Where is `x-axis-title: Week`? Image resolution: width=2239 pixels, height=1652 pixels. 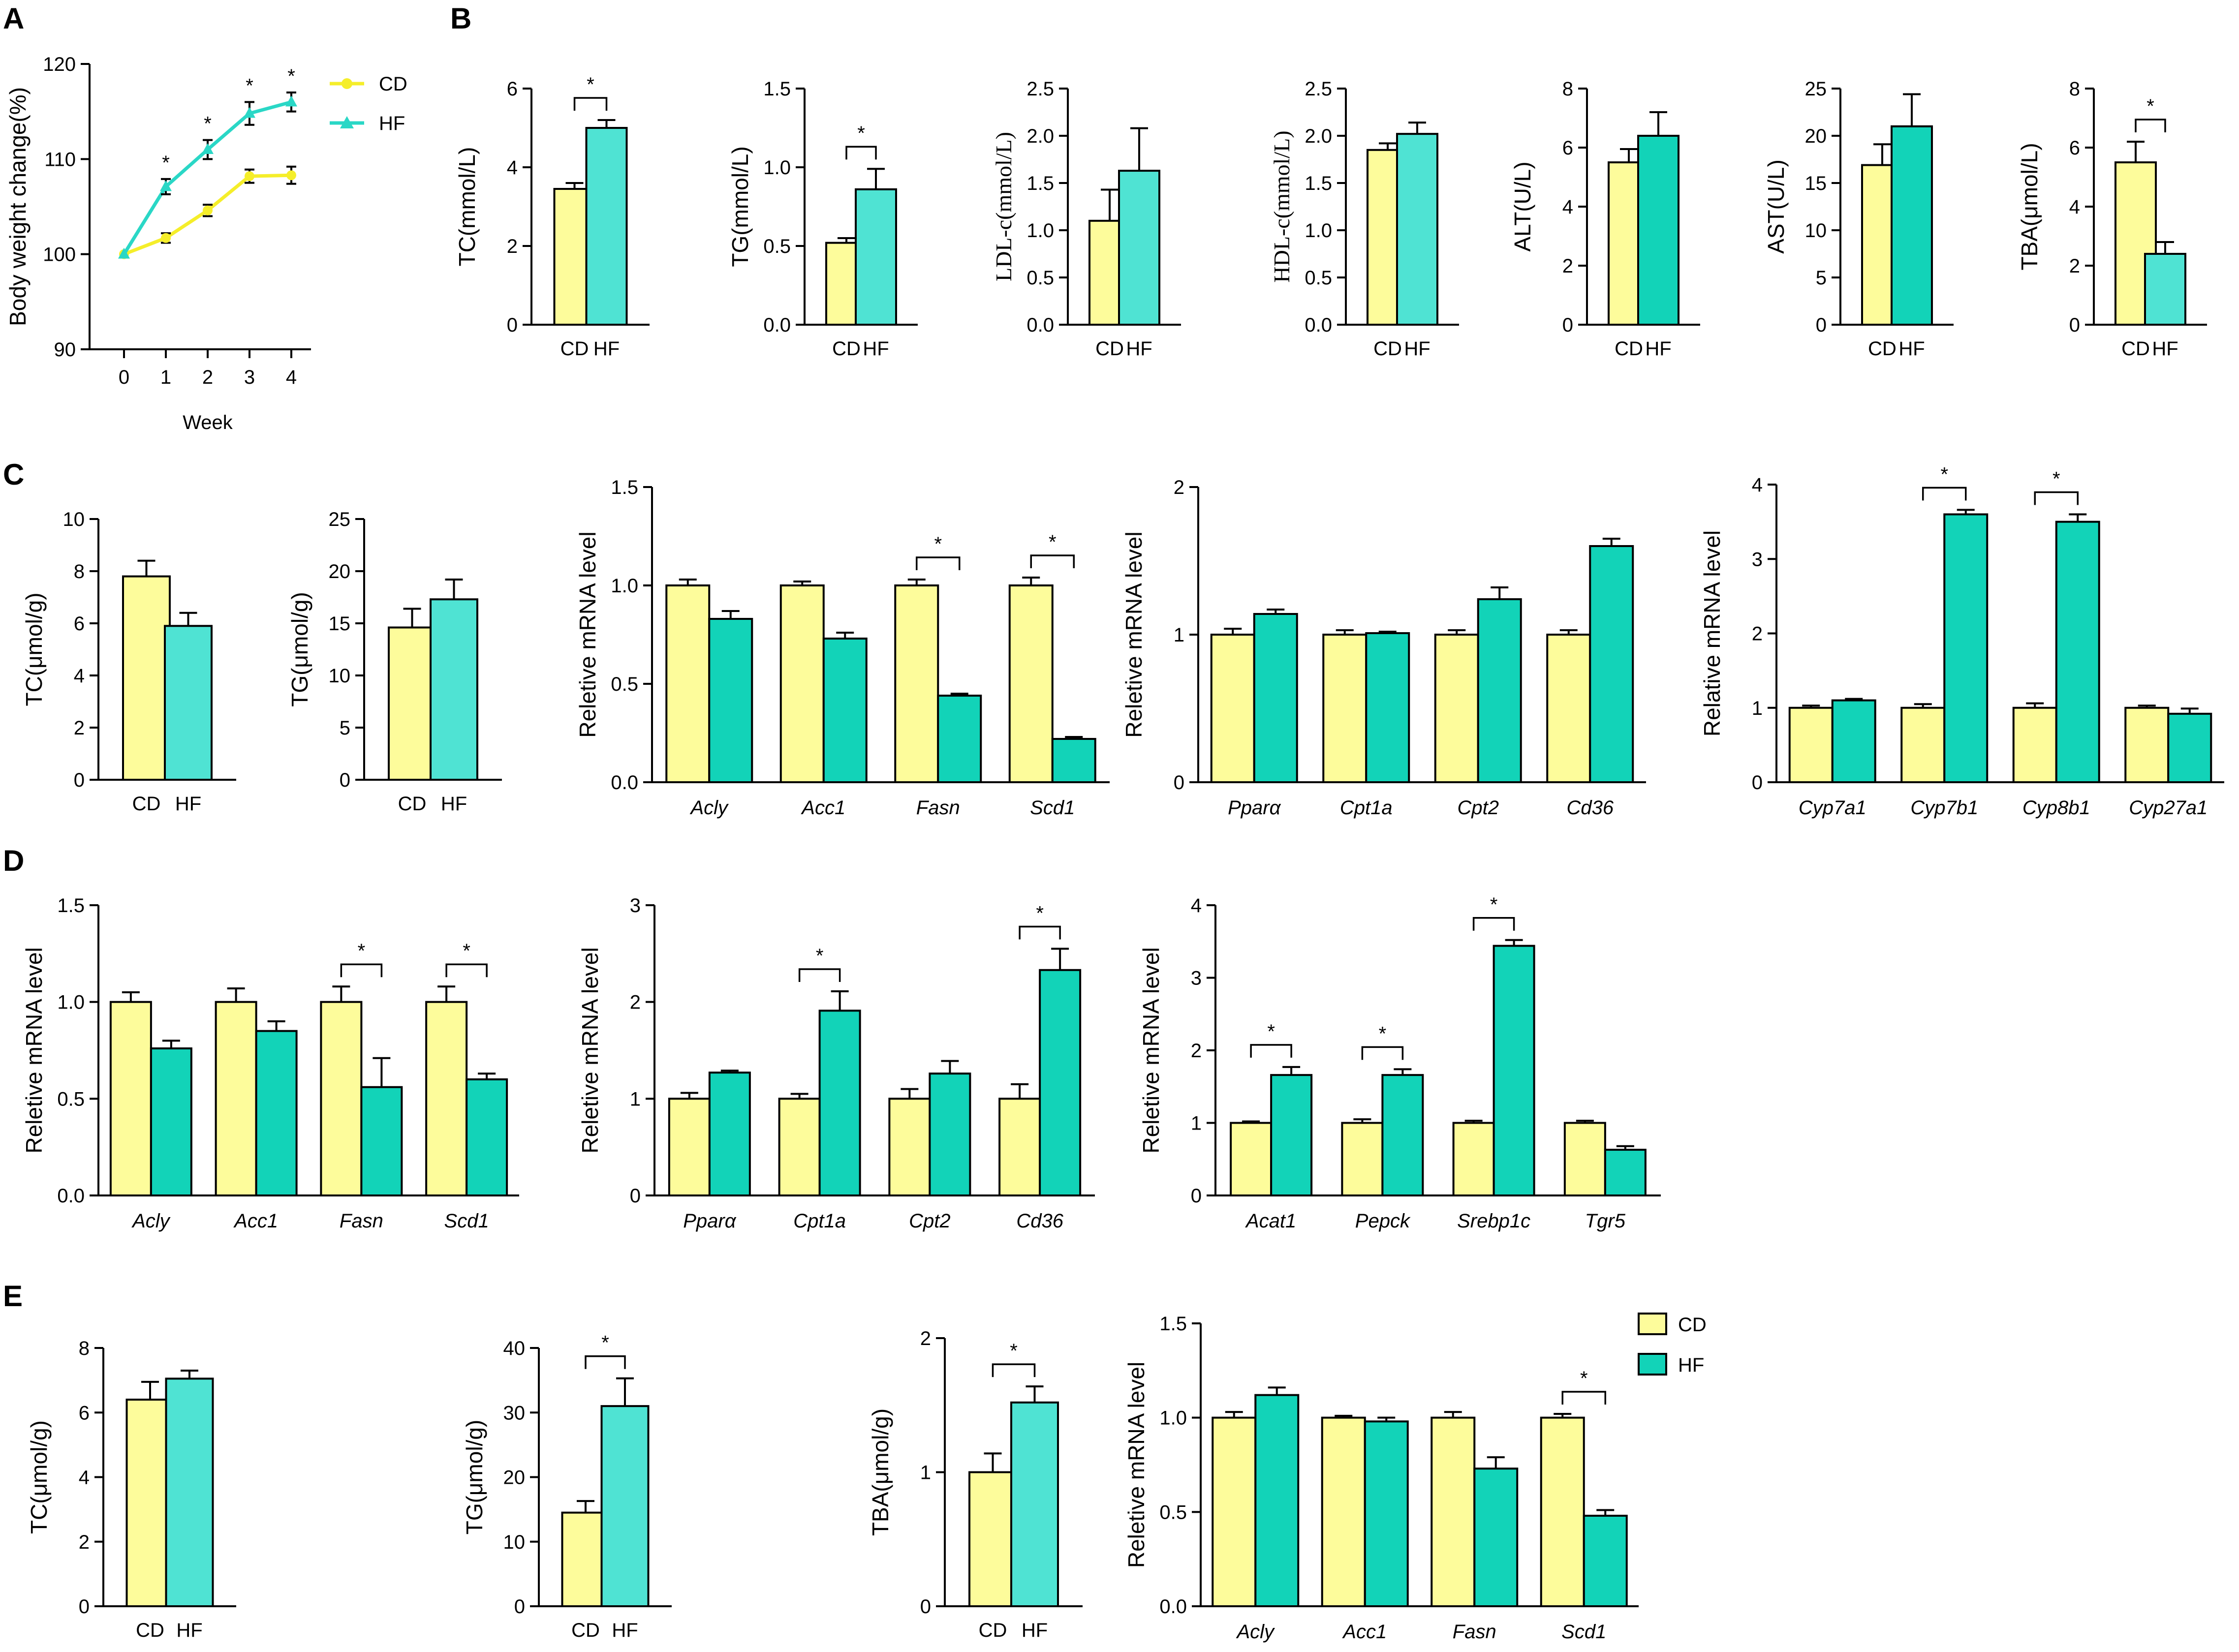 x-axis-title: Week is located at coordinates (208, 422).